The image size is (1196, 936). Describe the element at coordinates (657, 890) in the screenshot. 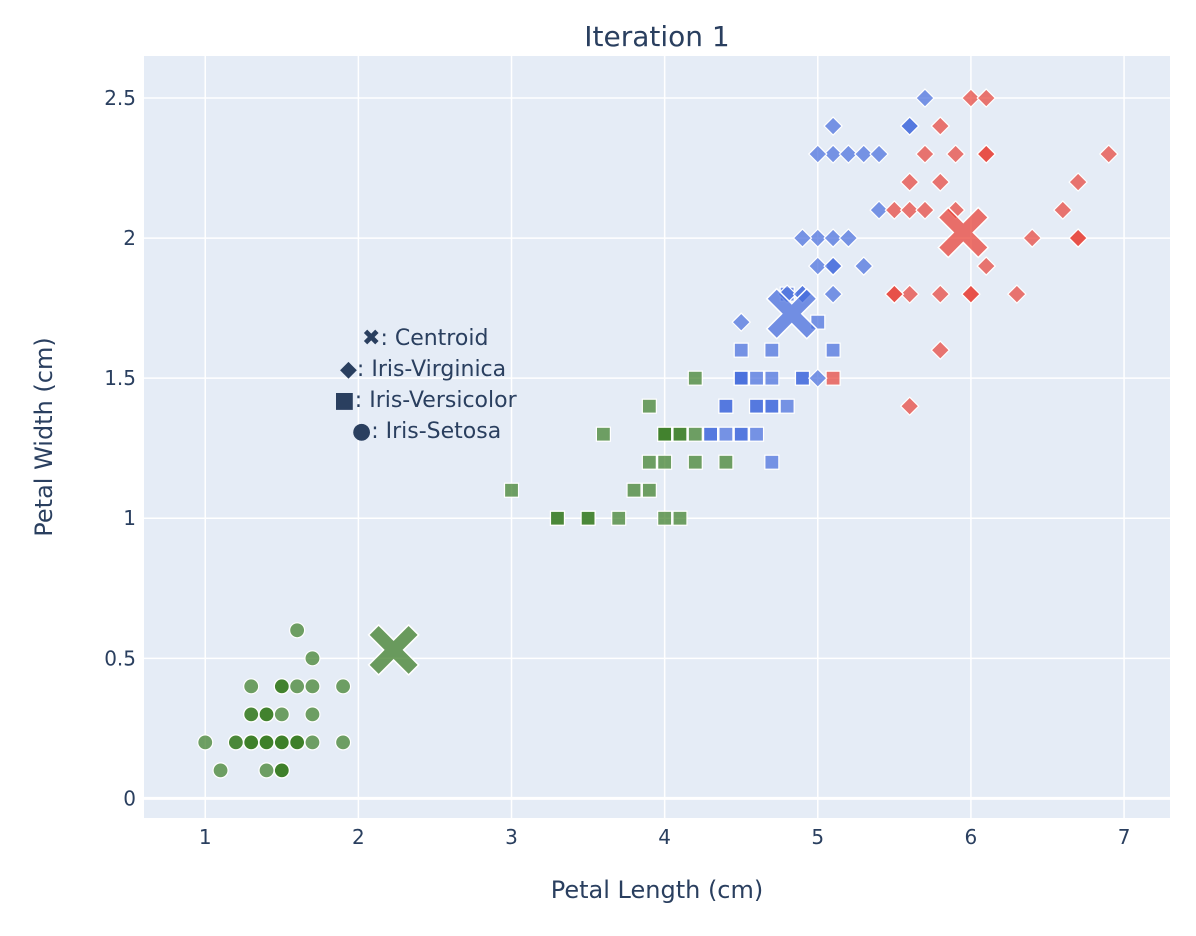

I see `x-axis-title: Petal Length (cm)` at that location.